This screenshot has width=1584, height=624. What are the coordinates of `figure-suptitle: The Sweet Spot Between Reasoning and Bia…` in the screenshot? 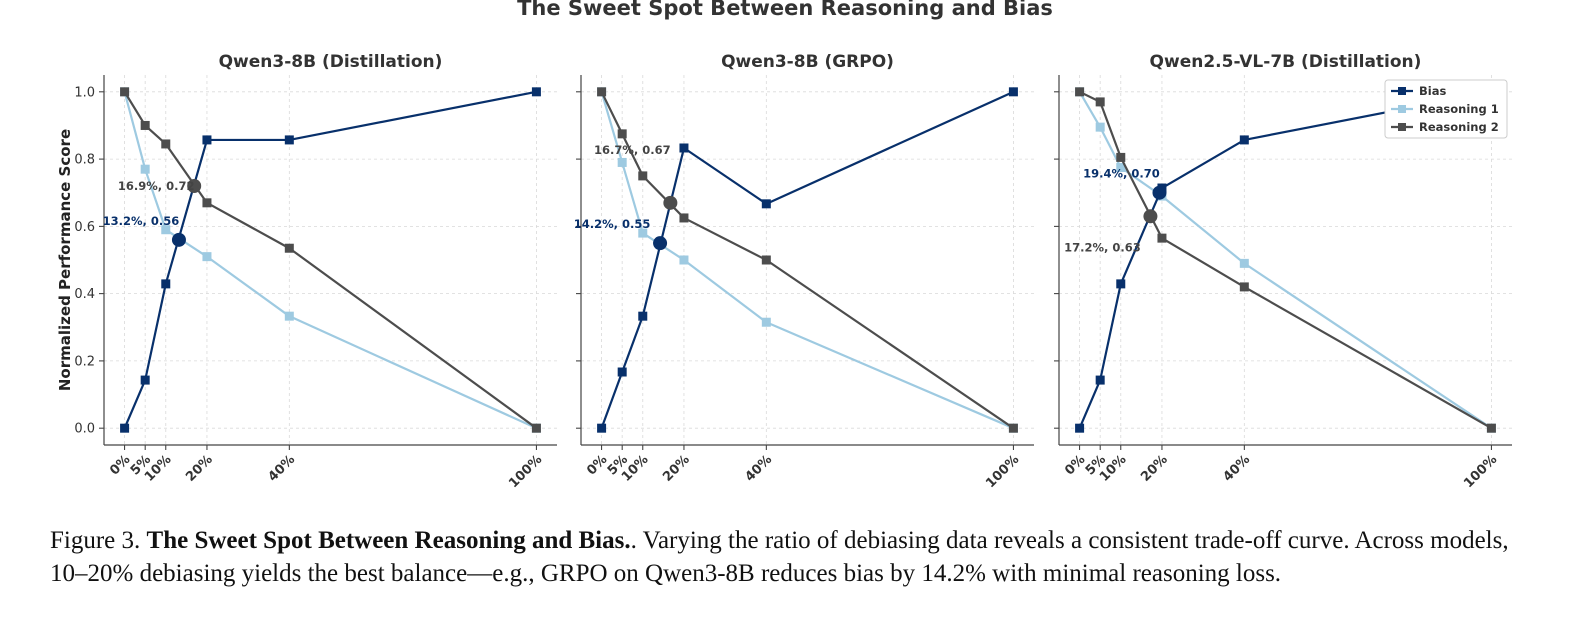 It's located at (785, 10).